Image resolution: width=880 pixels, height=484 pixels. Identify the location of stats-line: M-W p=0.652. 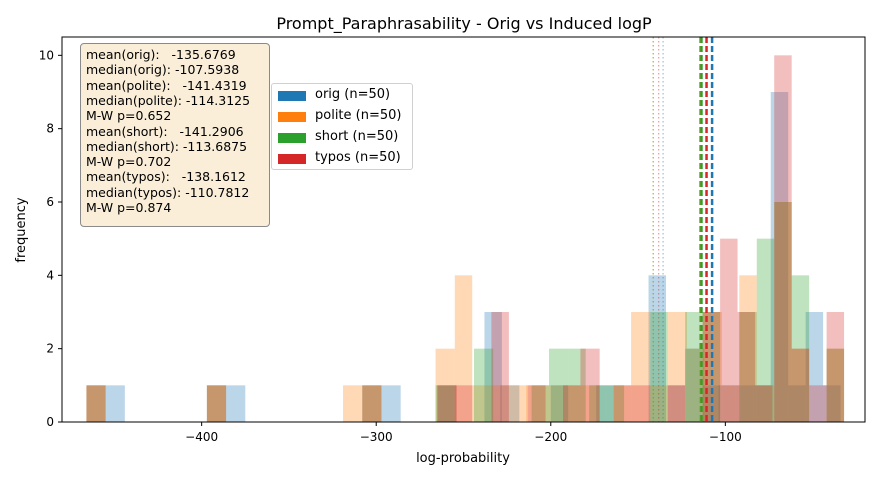
(129, 116).